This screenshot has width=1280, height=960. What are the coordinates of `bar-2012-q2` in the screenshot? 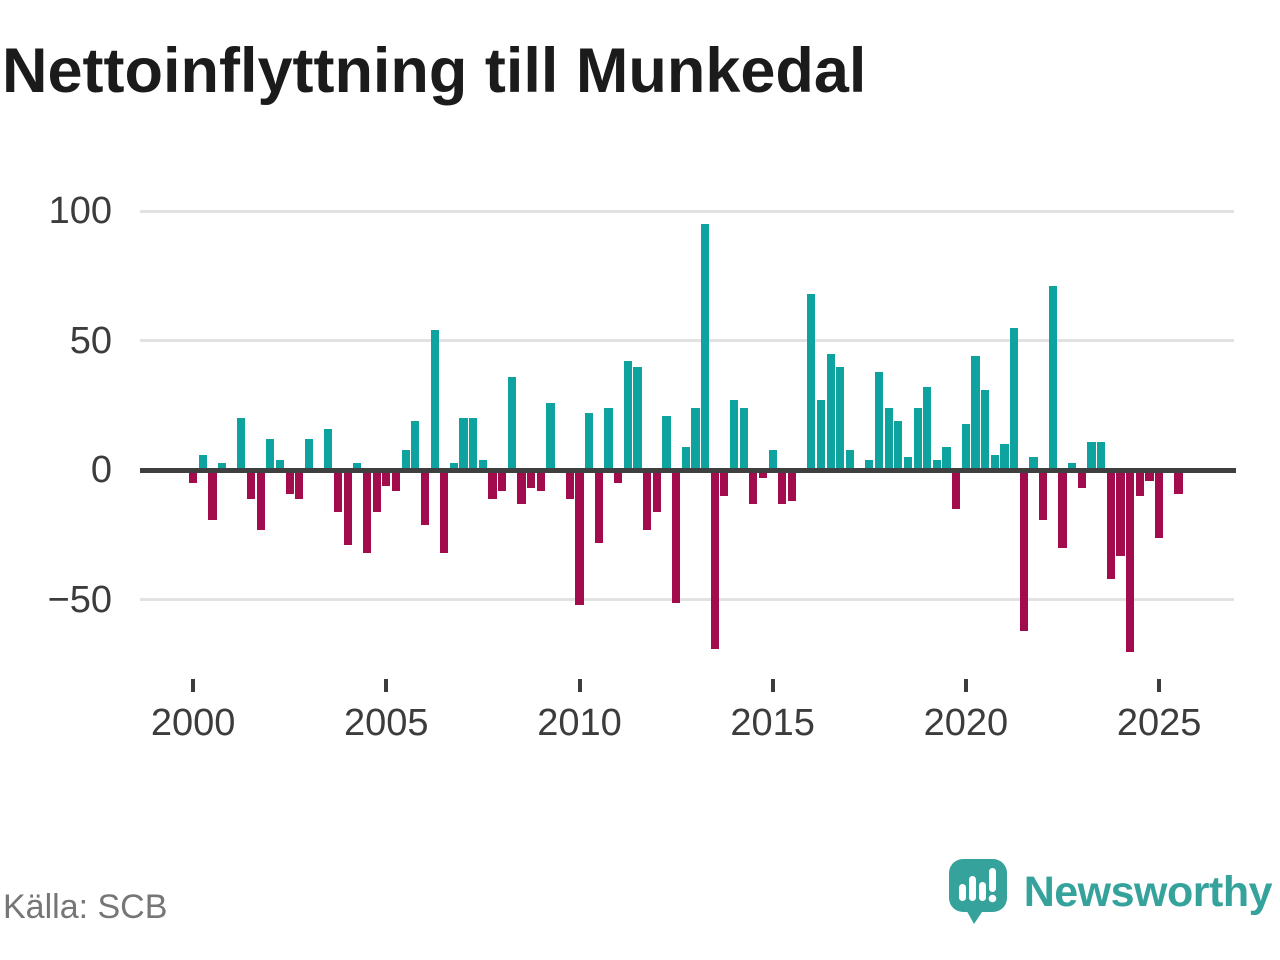 It's located at (666, 443).